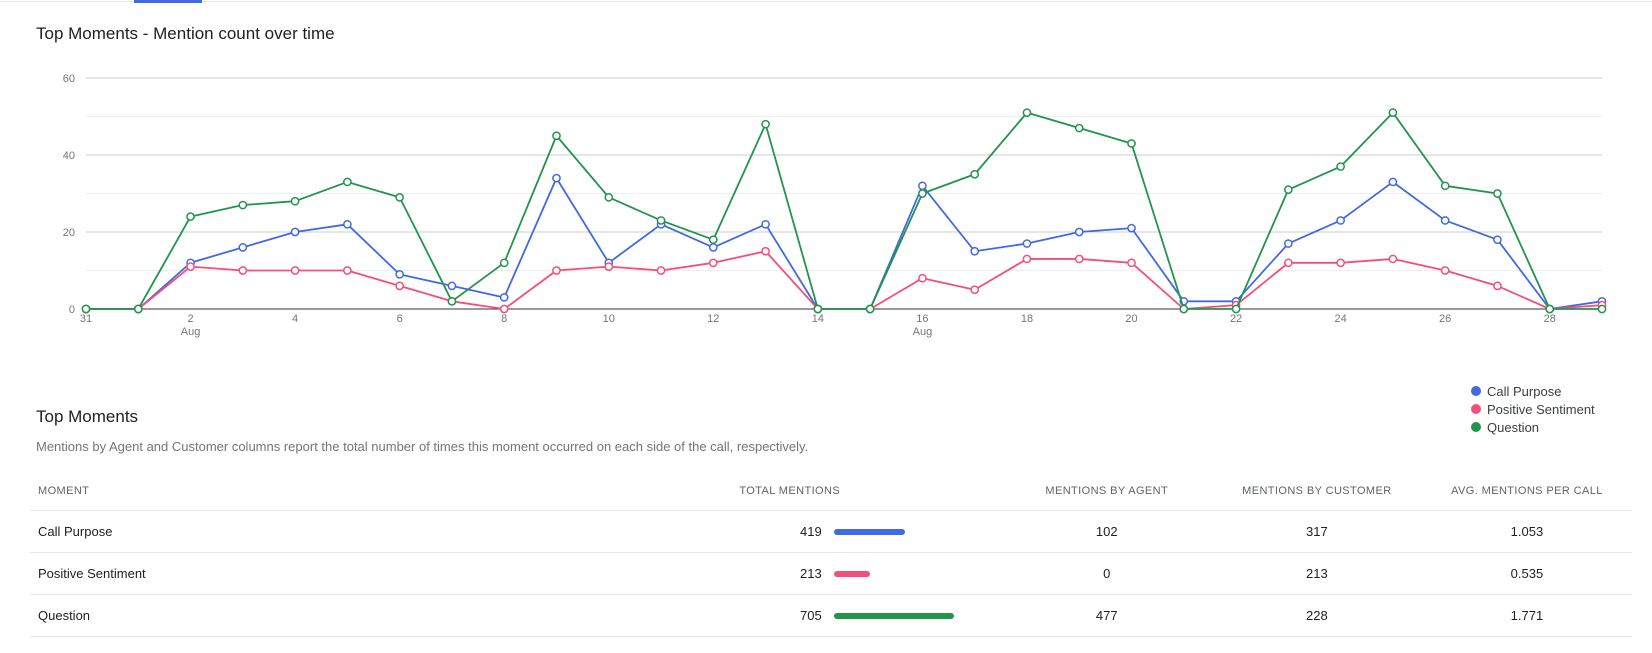 The height and width of the screenshot is (653, 1652). Describe the element at coordinates (826, 1) in the screenshot. I see `top-divider` at that location.